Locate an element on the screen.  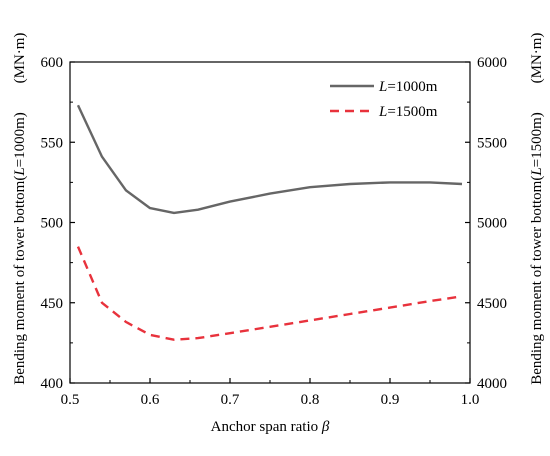
left-y-tick-label: 400 is located at coordinates (52, 384).